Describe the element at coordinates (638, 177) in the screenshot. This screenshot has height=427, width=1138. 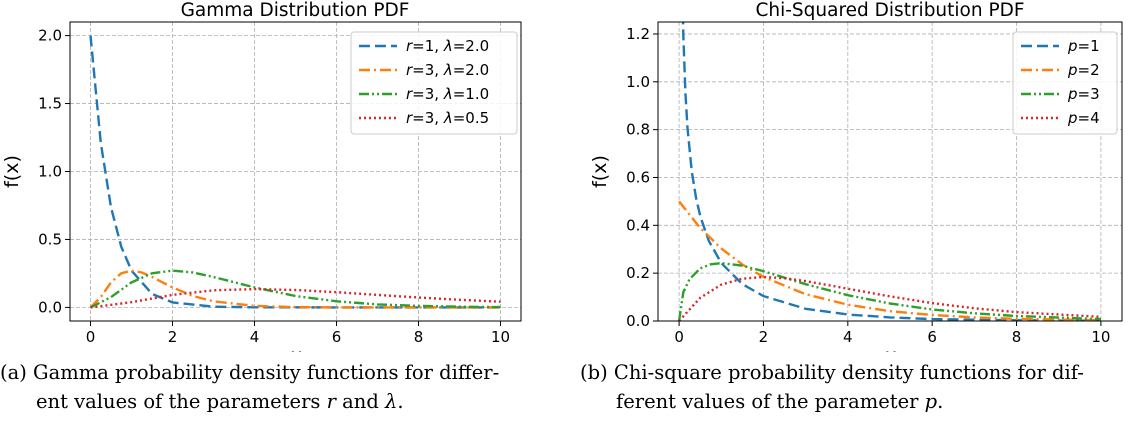
I see `p1-y-tick-label: 0.6` at that location.